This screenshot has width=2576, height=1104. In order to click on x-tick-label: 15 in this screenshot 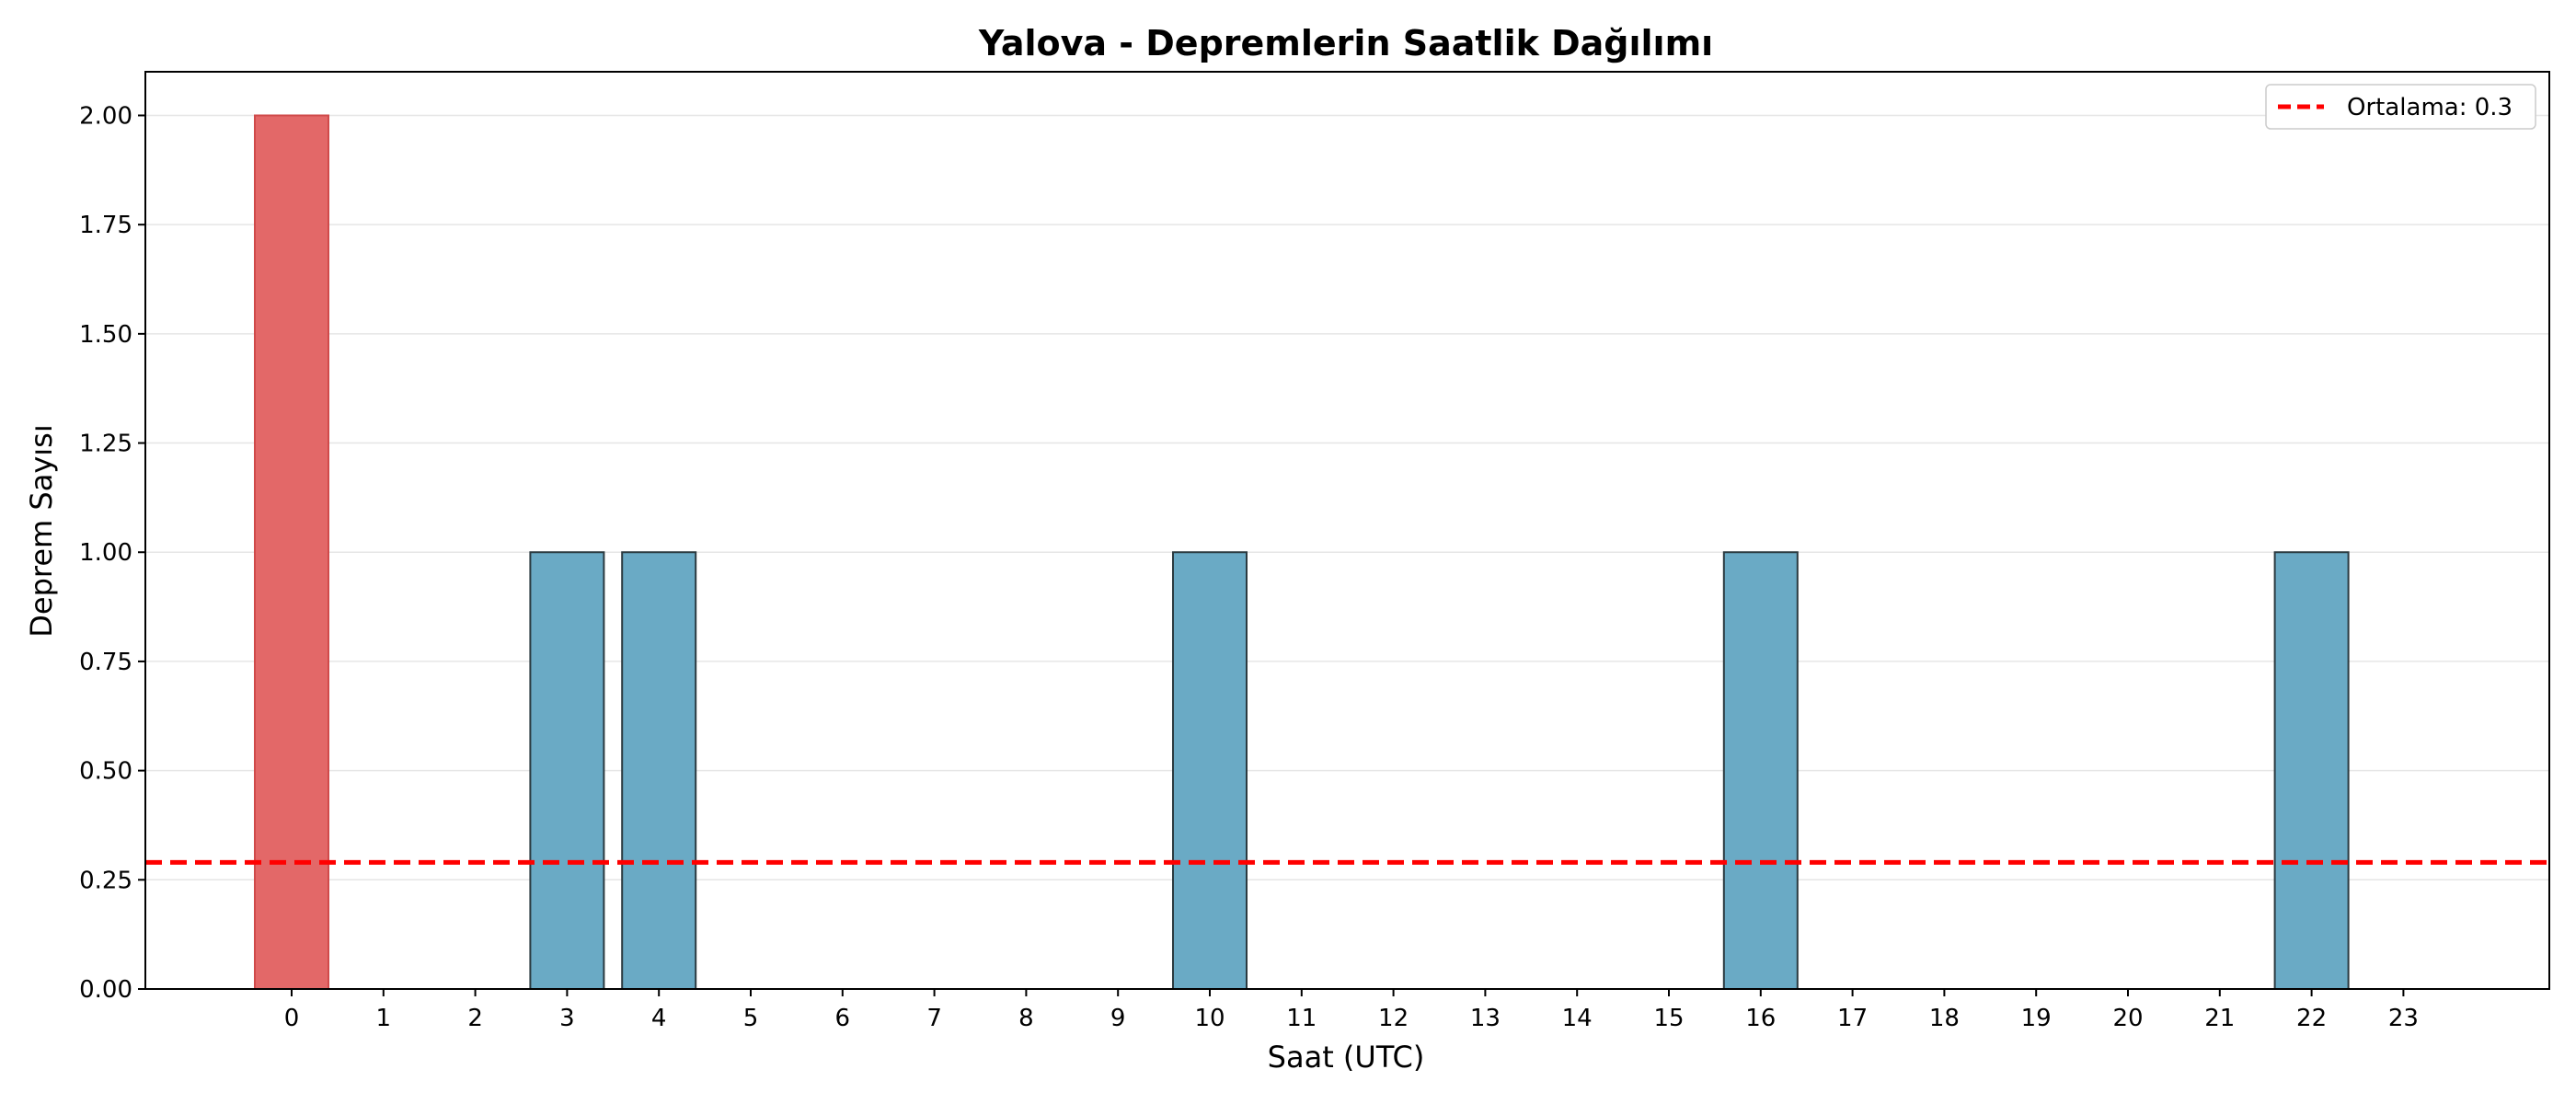, I will do `click(1668, 1018)`.